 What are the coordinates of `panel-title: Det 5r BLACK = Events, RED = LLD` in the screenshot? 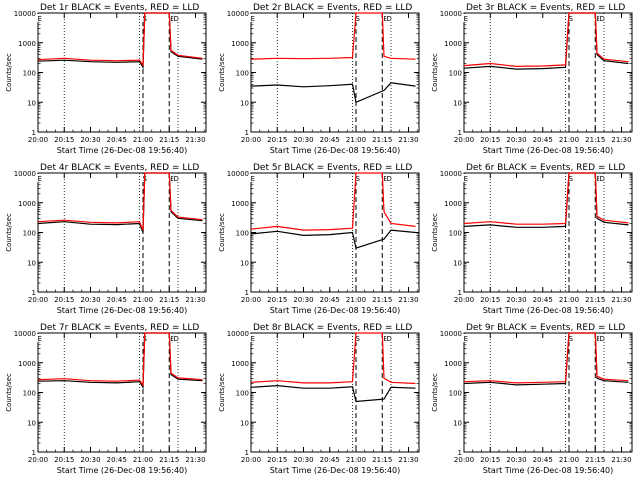 It's located at (332, 168).